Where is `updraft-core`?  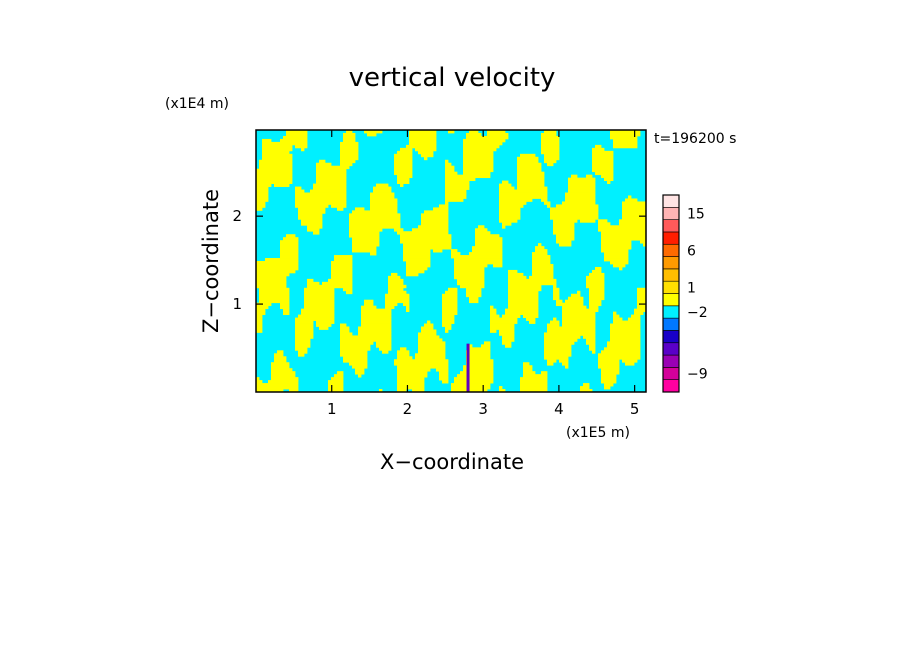
updraft-core is located at coordinates (468, 367).